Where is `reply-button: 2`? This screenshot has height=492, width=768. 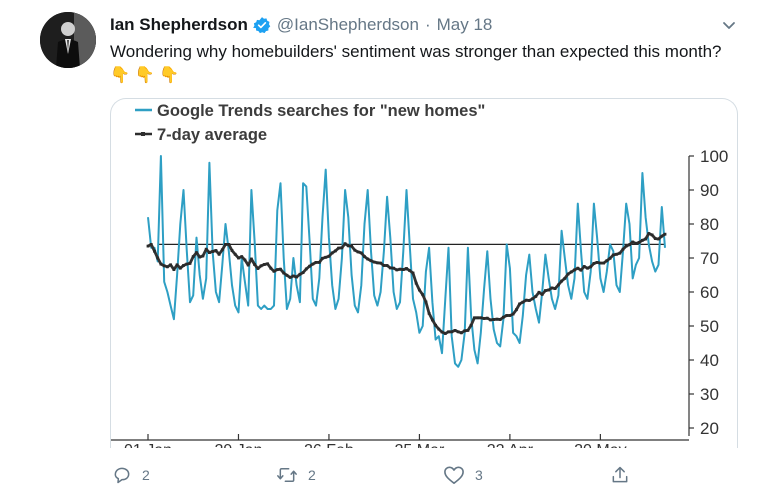
reply-button: 2 is located at coordinates (131, 475).